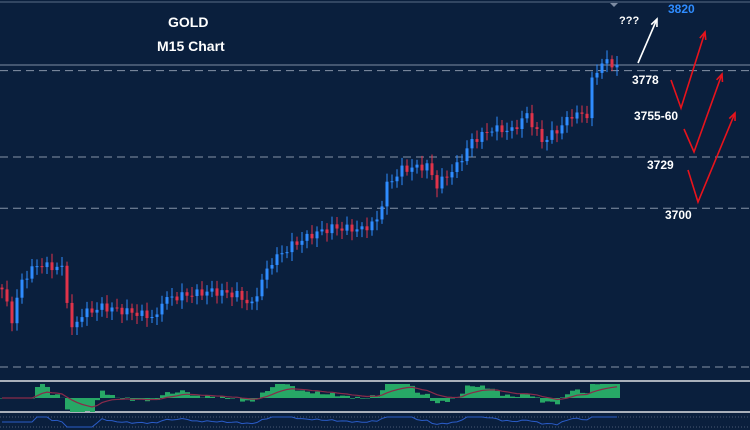 This screenshot has width=750, height=430. Describe the element at coordinates (647, 41) in the screenshot. I see `white-up-arrow` at that location.